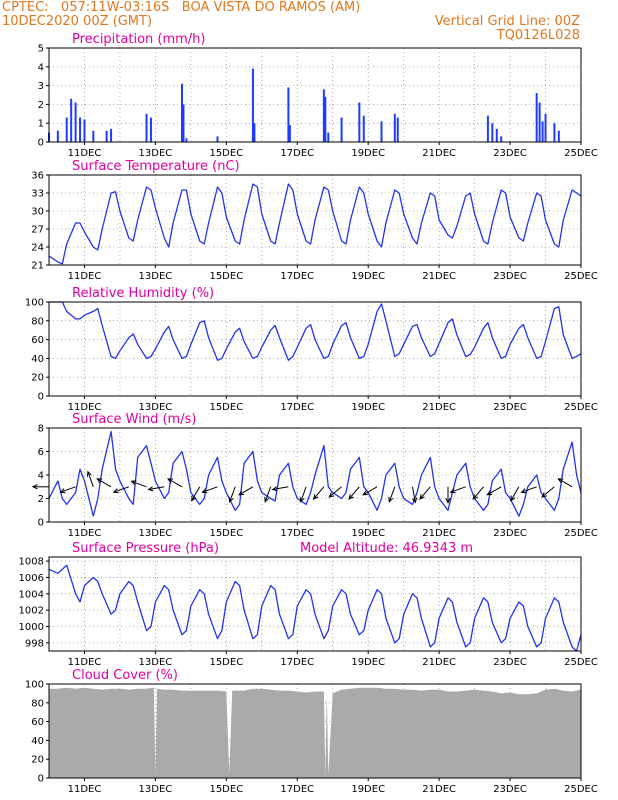 The width and height of the screenshot is (618, 800). What do you see at coordinates (226, 153) in the screenshot?
I see `precip-xtick-label: 15DEC` at bounding box center [226, 153].